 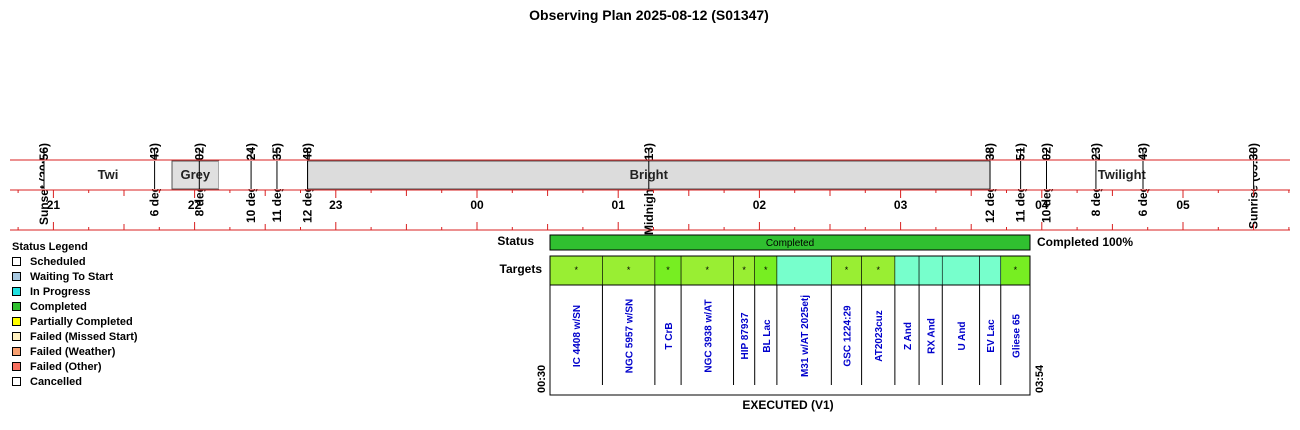 I want to click on legend-label: Scheduled, so click(x=58, y=261).